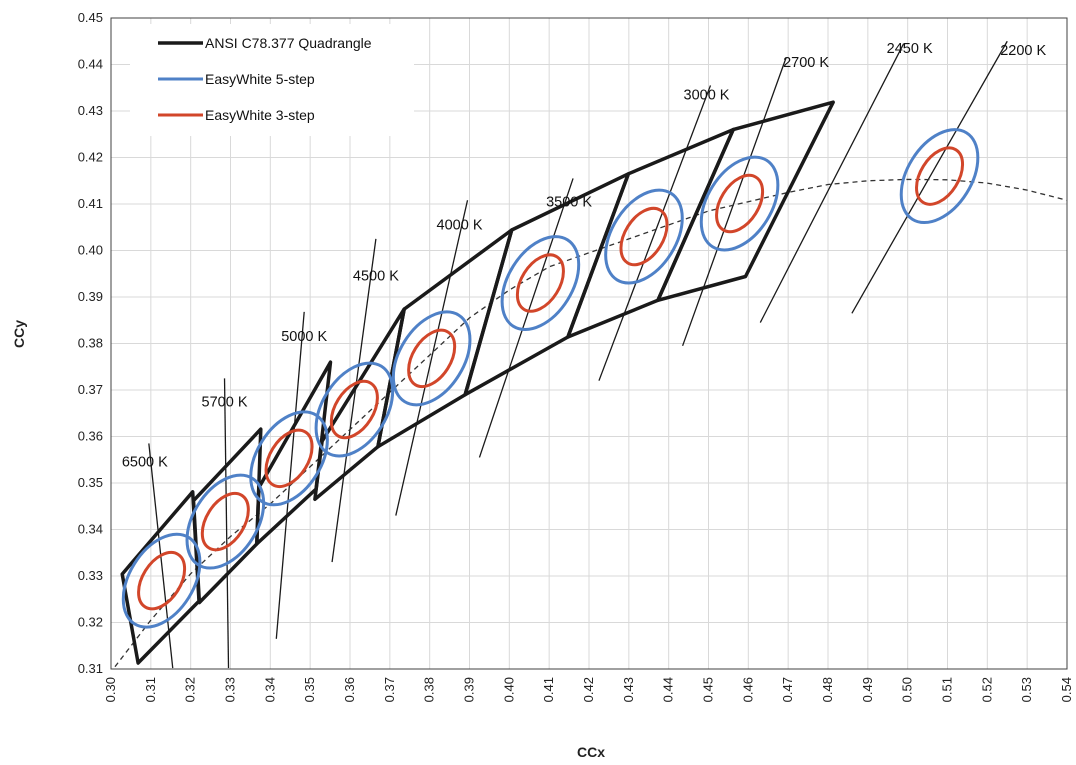 The image size is (1076, 765). What do you see at coordinates (288, 43) in the screenshot?
I see `legend-label-quadrangle: ANSI C78.377 Quadrangle` at bounding box center [288, 43].